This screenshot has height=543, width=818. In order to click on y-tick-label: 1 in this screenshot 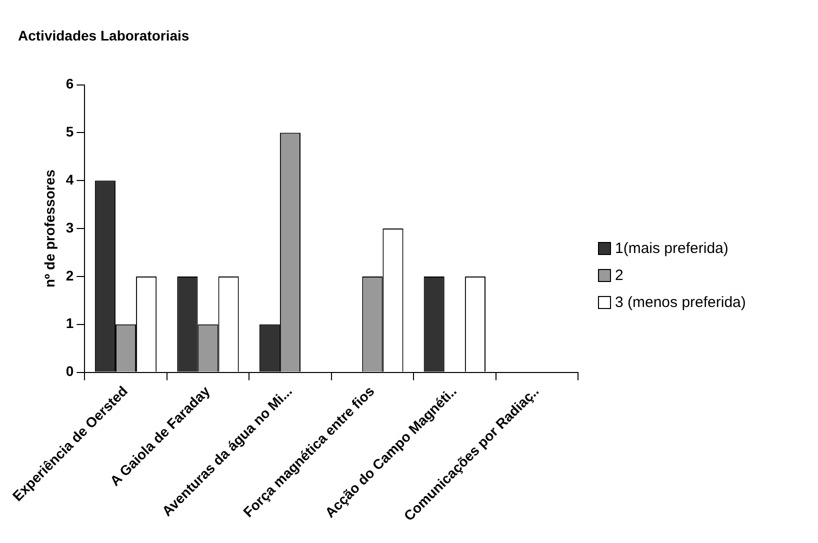, I will do `click(70, 323)`.